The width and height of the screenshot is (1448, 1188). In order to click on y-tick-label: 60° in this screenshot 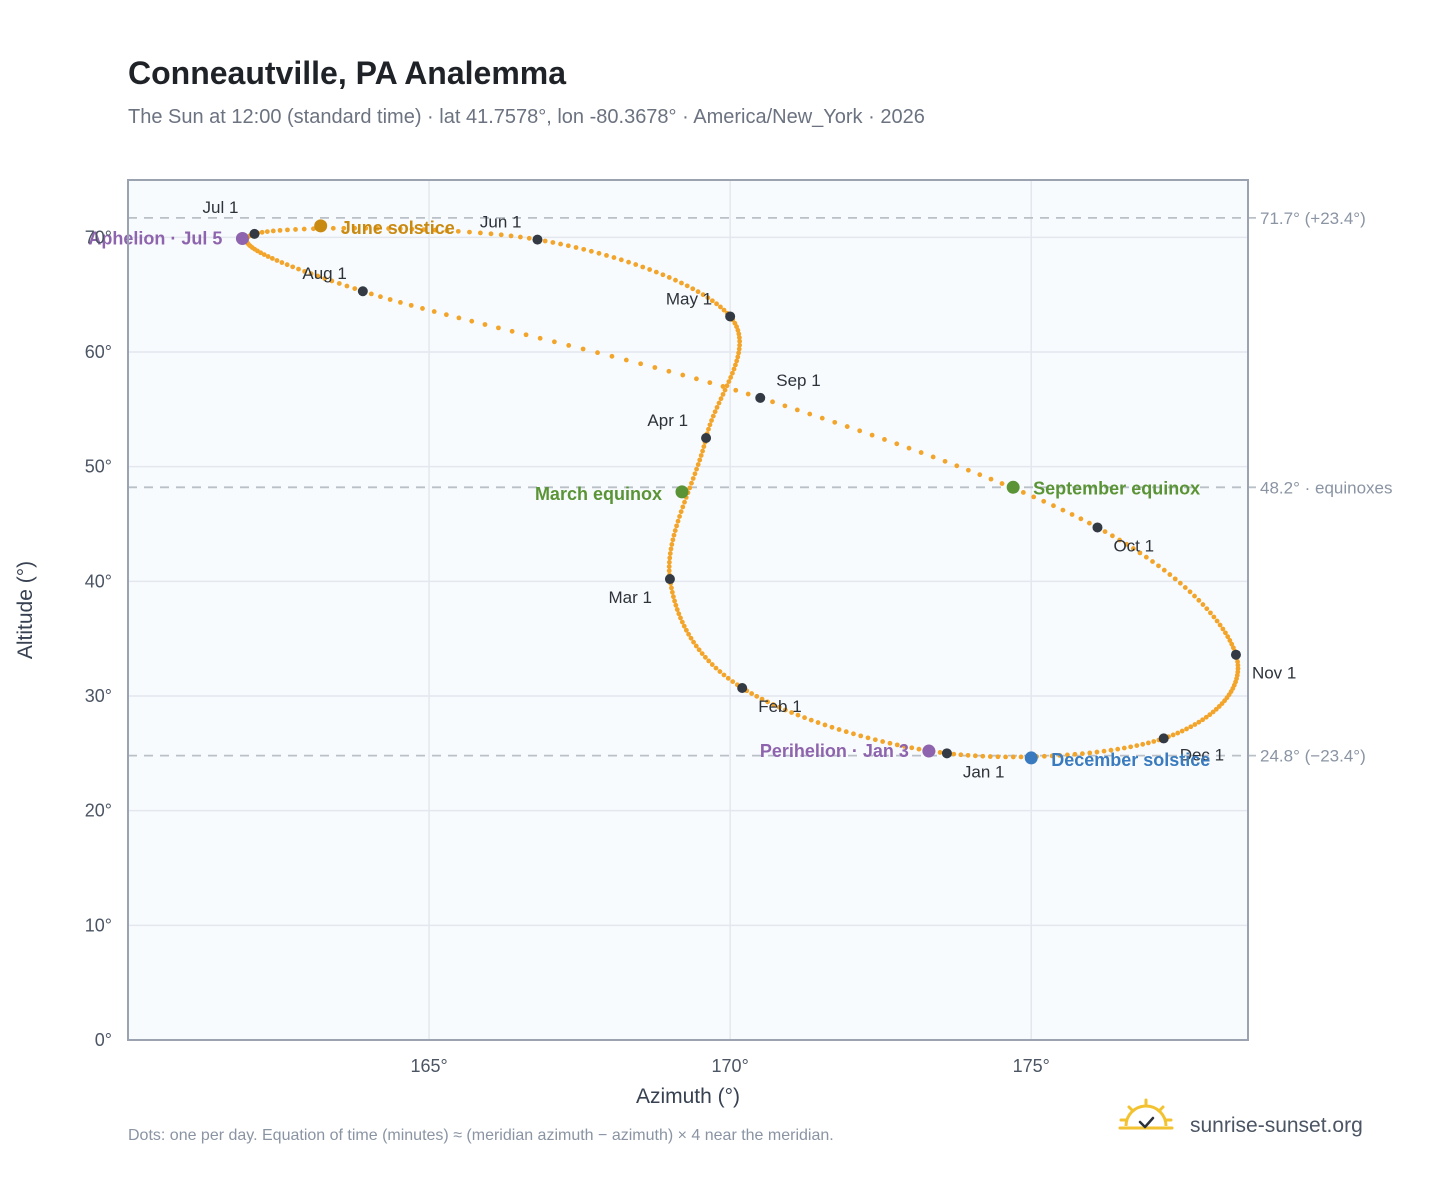, I will do `click(98, 352)`.